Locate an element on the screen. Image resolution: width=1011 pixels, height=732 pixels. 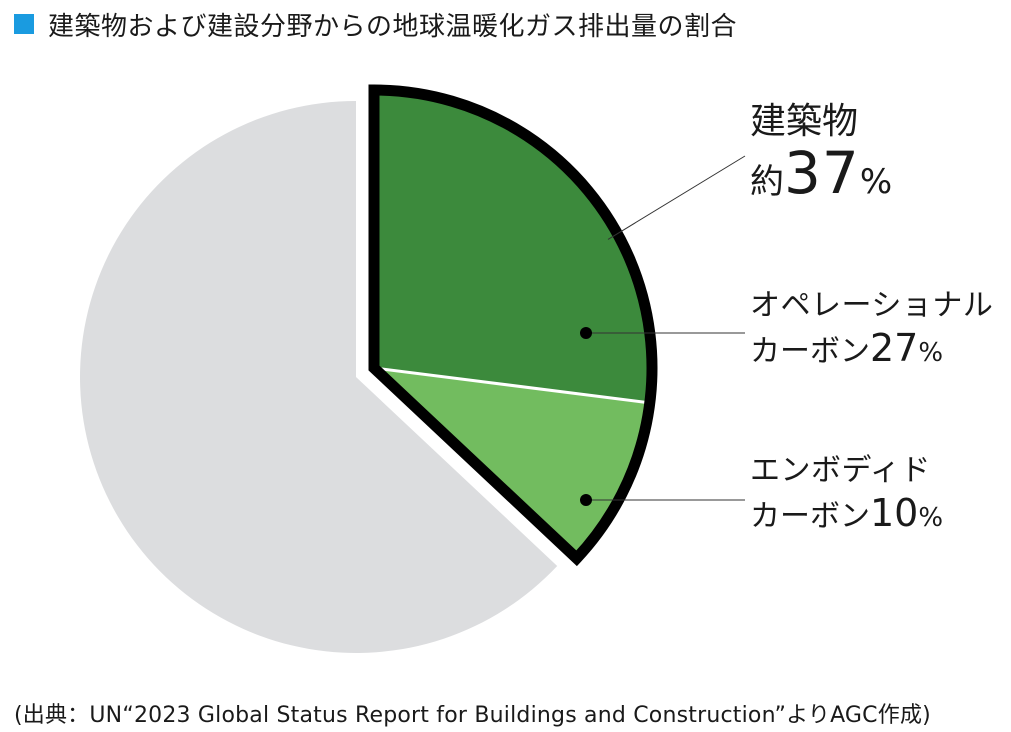
label-building-name: 建築物 is located at coordinates (804, 121).